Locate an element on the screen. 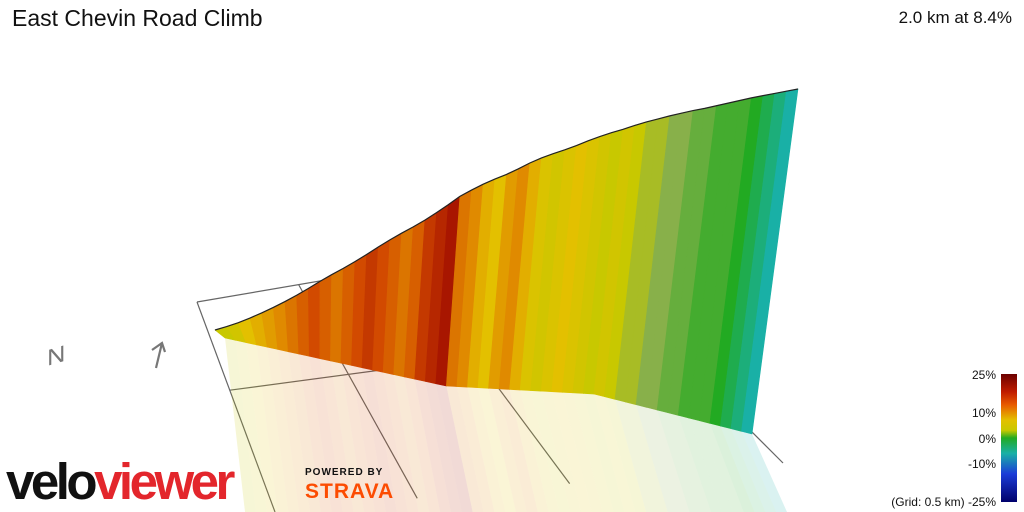 This screenshot has width=1024, height=512. legend-label-min: (Grid: 0.5 km) -25% is located at coordinates (943, 502).